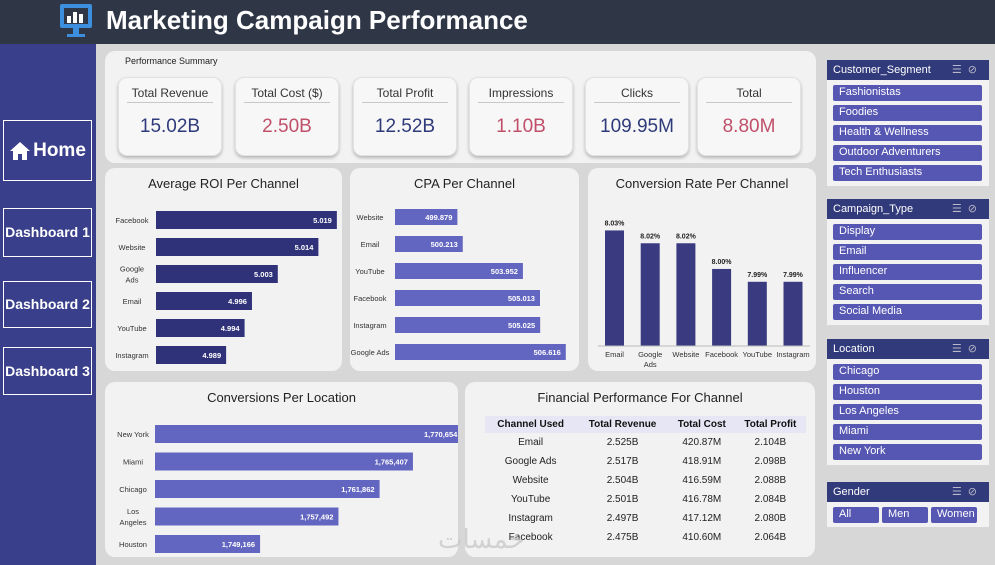  What do you see at coordinates (702, 461) in the screenshot?
I see `table-cell: 418.91M` at bounding box center [702, 461].